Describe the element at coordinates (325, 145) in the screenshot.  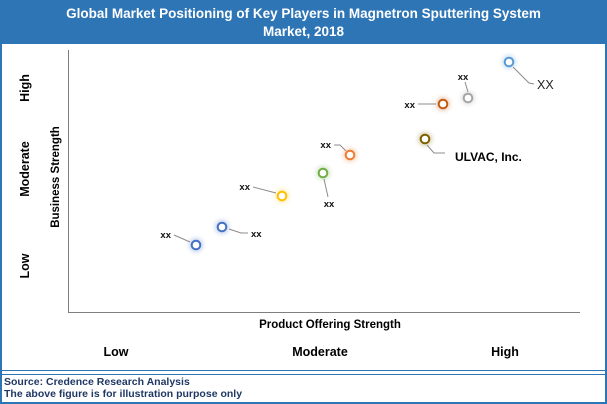
I see `point-label-5: xx` at that location.